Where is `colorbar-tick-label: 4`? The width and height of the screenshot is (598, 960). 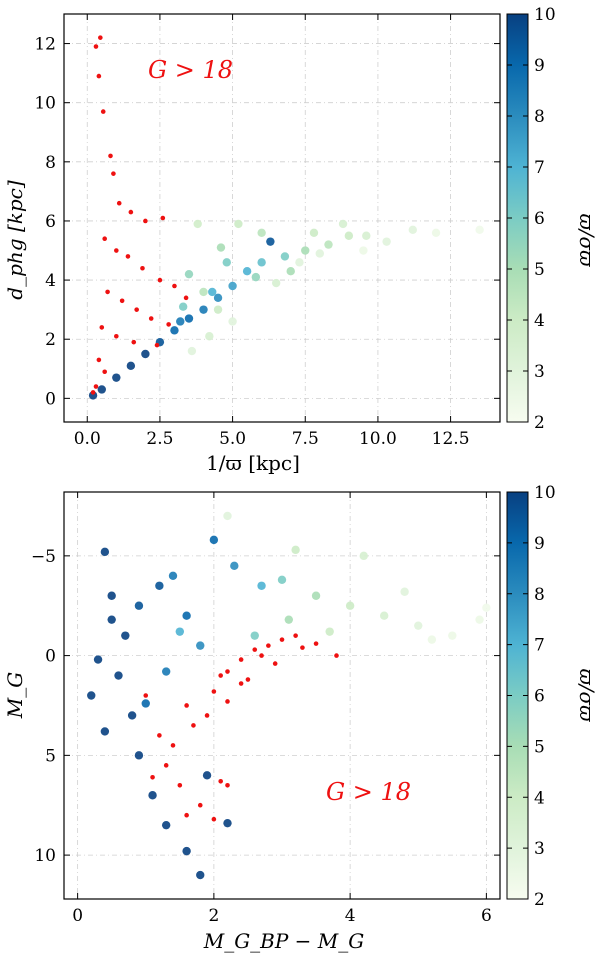
colorbar-tick-label: 4 is located at coordinates (539, 798).